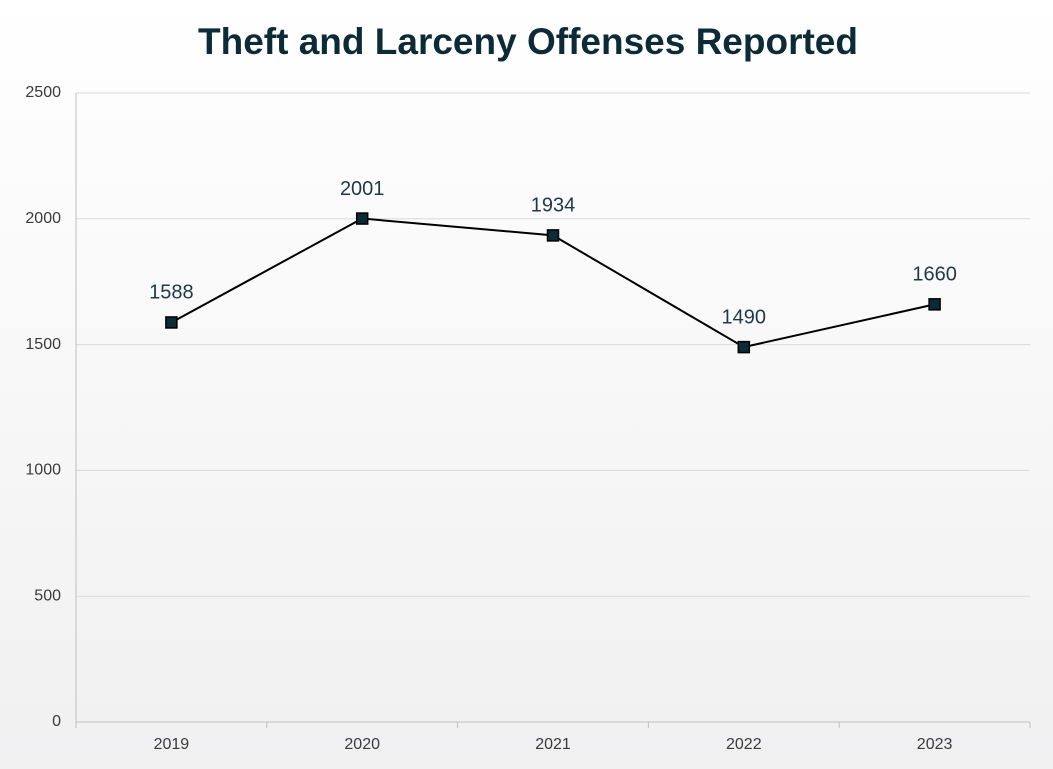 The height and width of the screenshot is (769, 1053). I want to click on data-label: 2001, so click(362, 189).